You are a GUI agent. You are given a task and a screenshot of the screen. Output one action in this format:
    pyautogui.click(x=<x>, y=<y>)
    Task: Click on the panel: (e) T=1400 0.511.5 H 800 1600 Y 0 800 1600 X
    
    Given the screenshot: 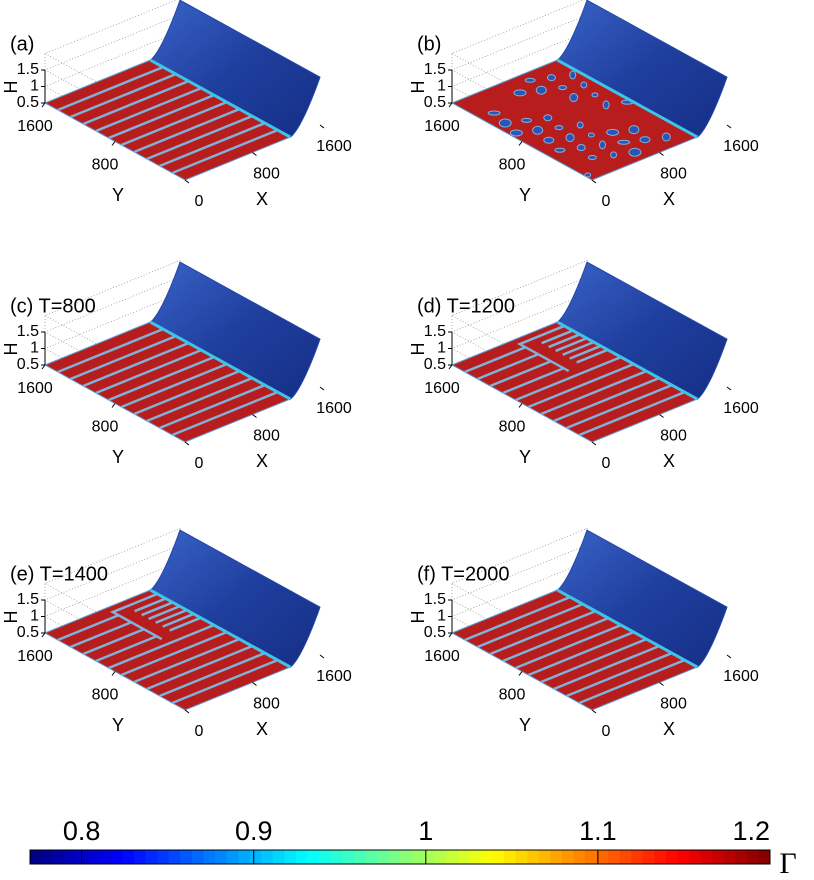 What is the action you would take?
    pyautogui.click(x=176, y=633)
    